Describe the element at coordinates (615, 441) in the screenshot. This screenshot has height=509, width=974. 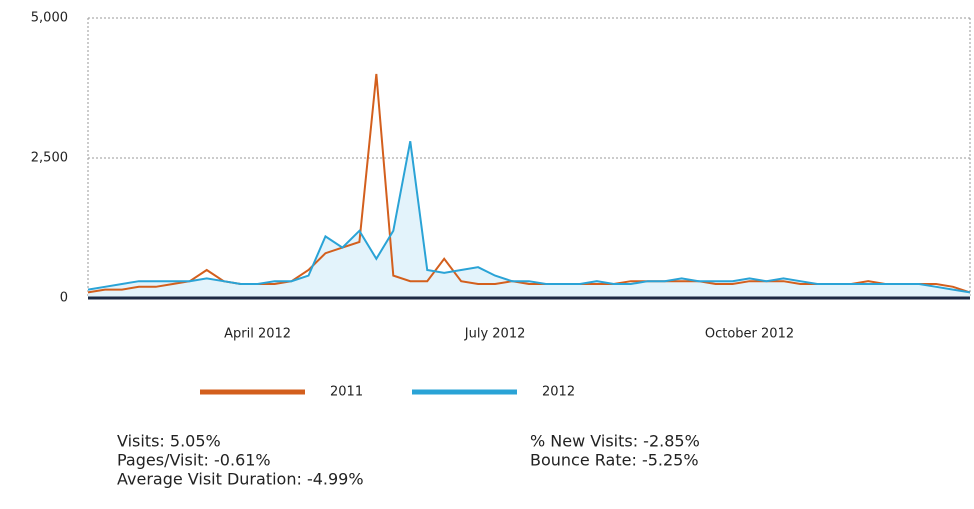
I see `stat-text: % New Visits: -2.85%` at that location.